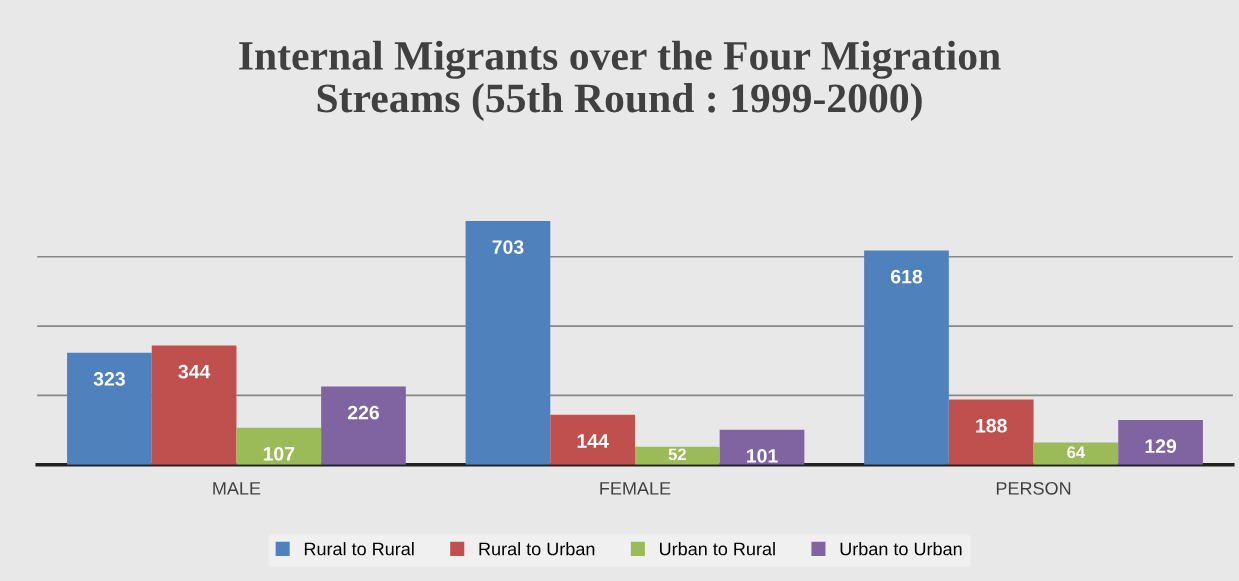 The image size is (1239, 581). Describe the element at coordinates (1033, 488) in the screenshot. I see `x-tick-label: PERSON` at that location.